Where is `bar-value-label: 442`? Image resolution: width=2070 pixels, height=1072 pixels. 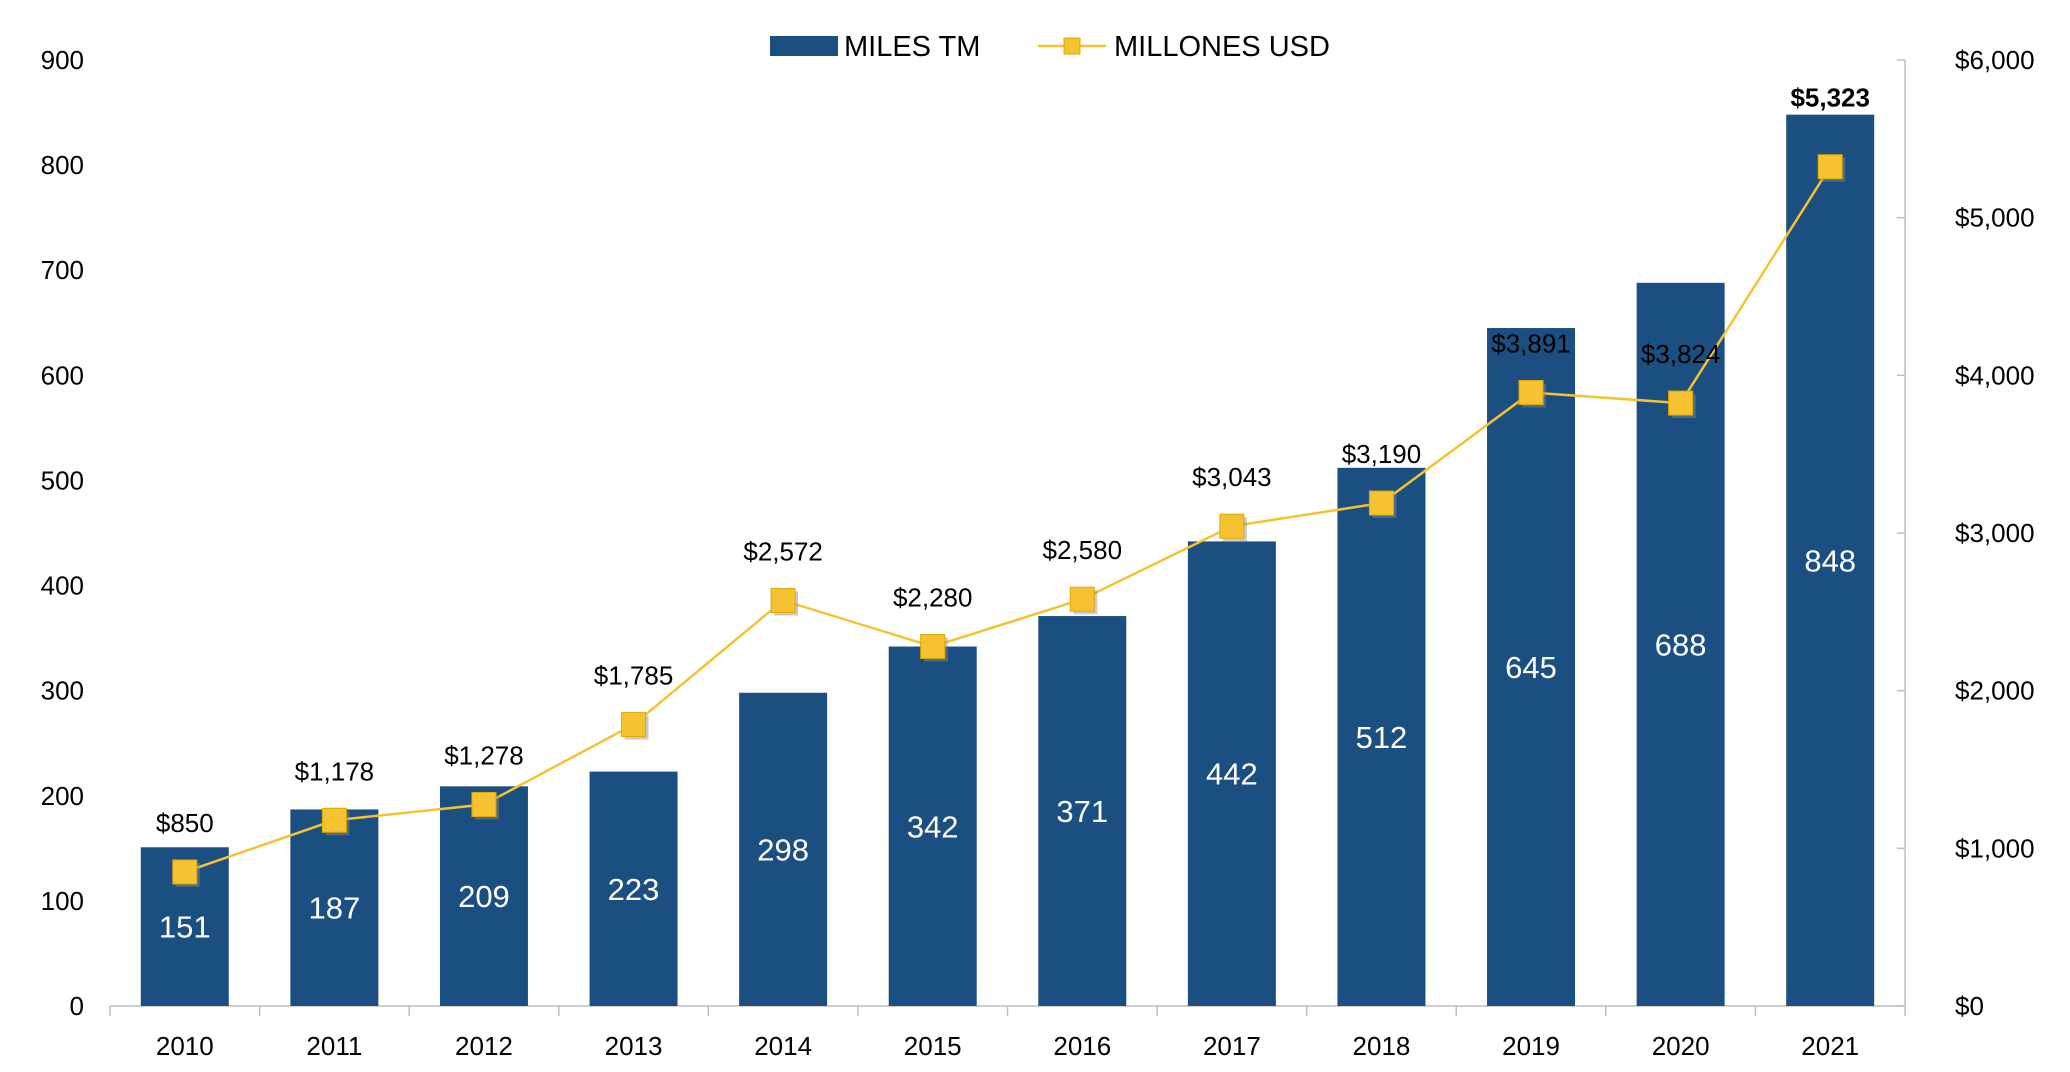
bar-value-label: 442 is located at coordinates (1232, 774).